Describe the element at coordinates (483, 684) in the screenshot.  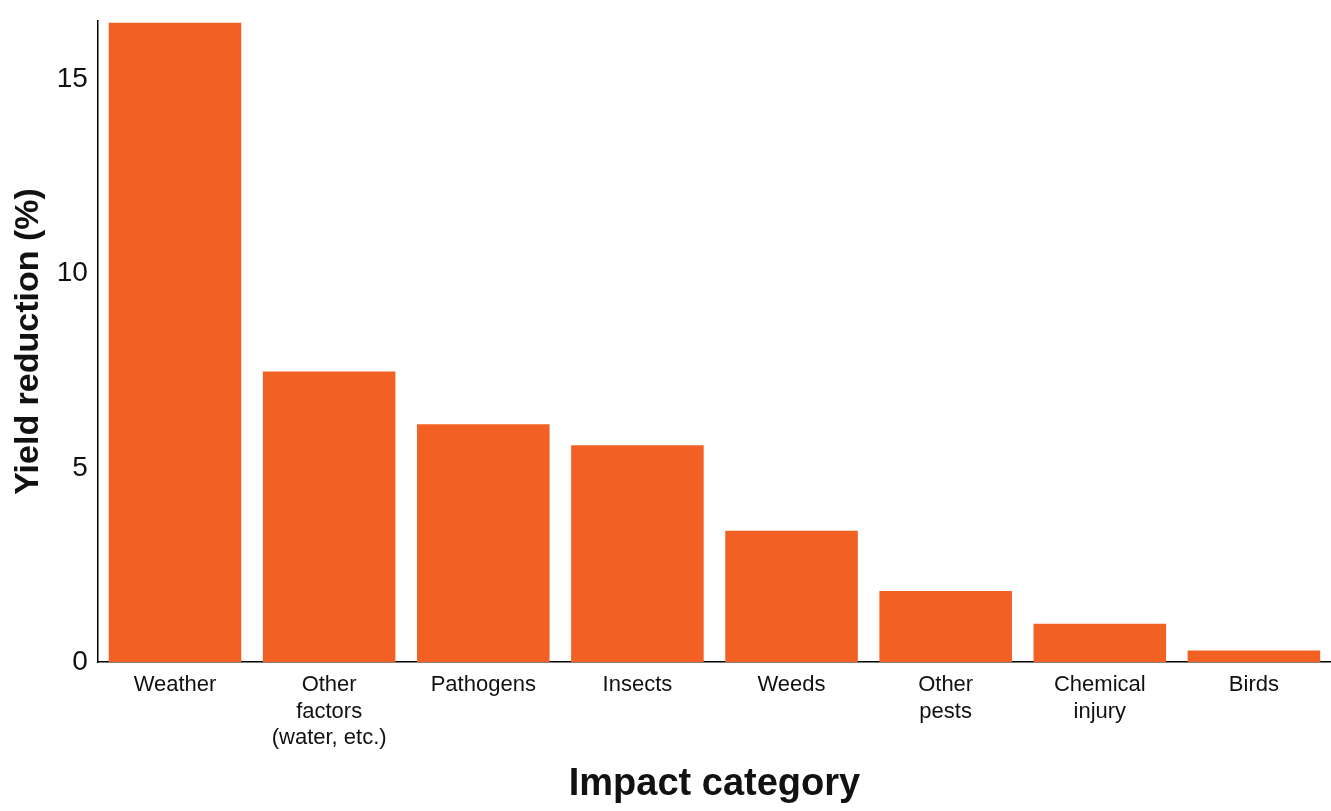
I see `x-tick-label: Pathogens` at that location.